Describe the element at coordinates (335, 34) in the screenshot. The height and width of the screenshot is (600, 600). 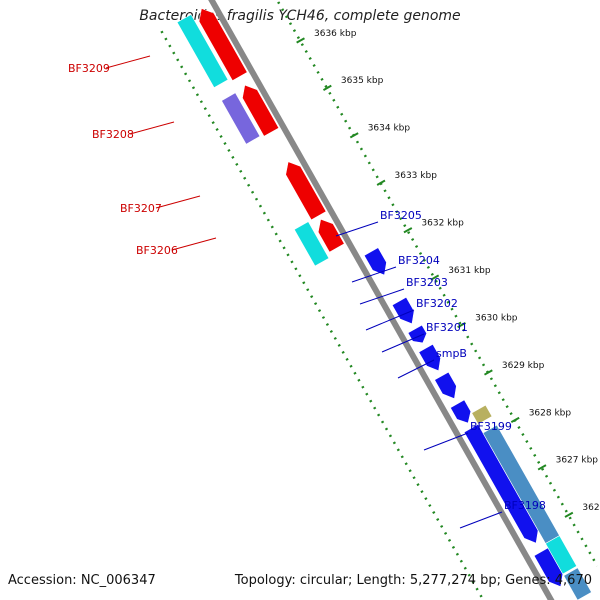
I see `kbp-tick-label: 3636 kbp` at that location.